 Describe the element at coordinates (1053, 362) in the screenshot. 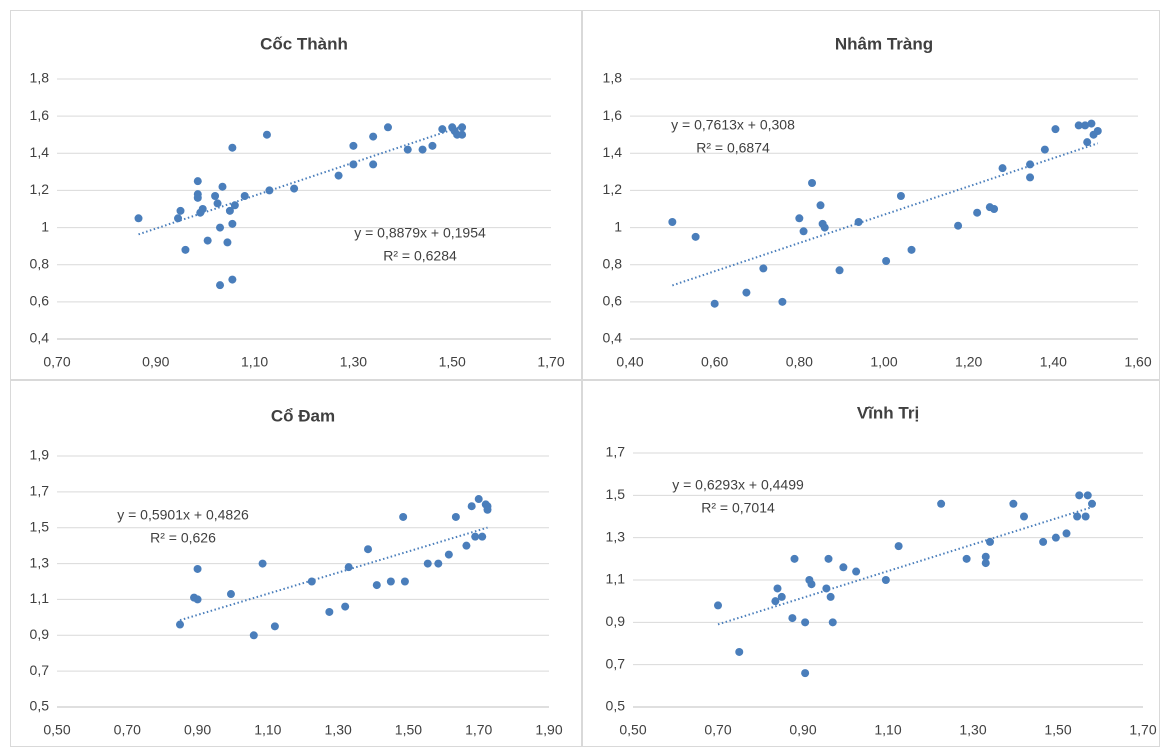

I see `x-tick-label: 1,40` at that location.